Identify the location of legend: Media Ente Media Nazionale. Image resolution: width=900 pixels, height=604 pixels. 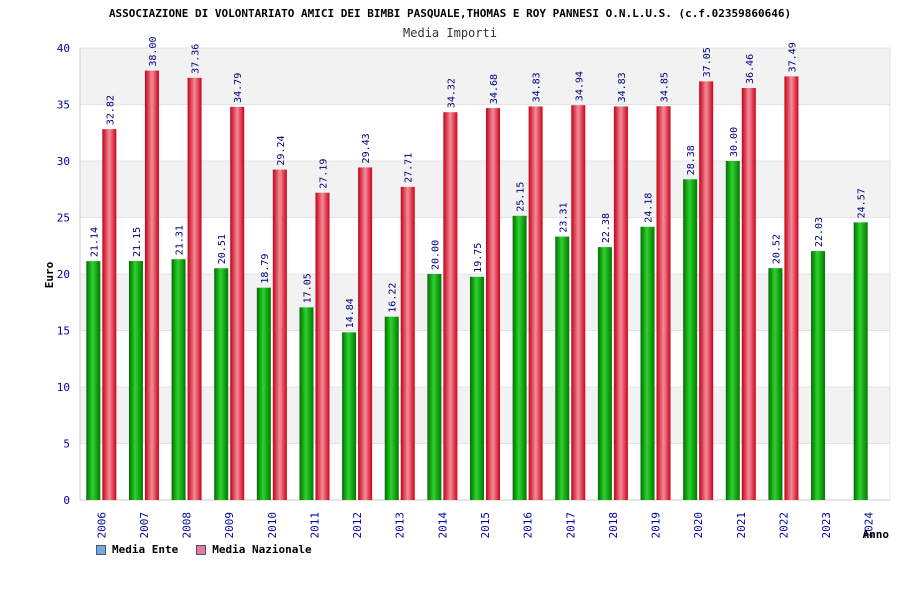
(204, 549).